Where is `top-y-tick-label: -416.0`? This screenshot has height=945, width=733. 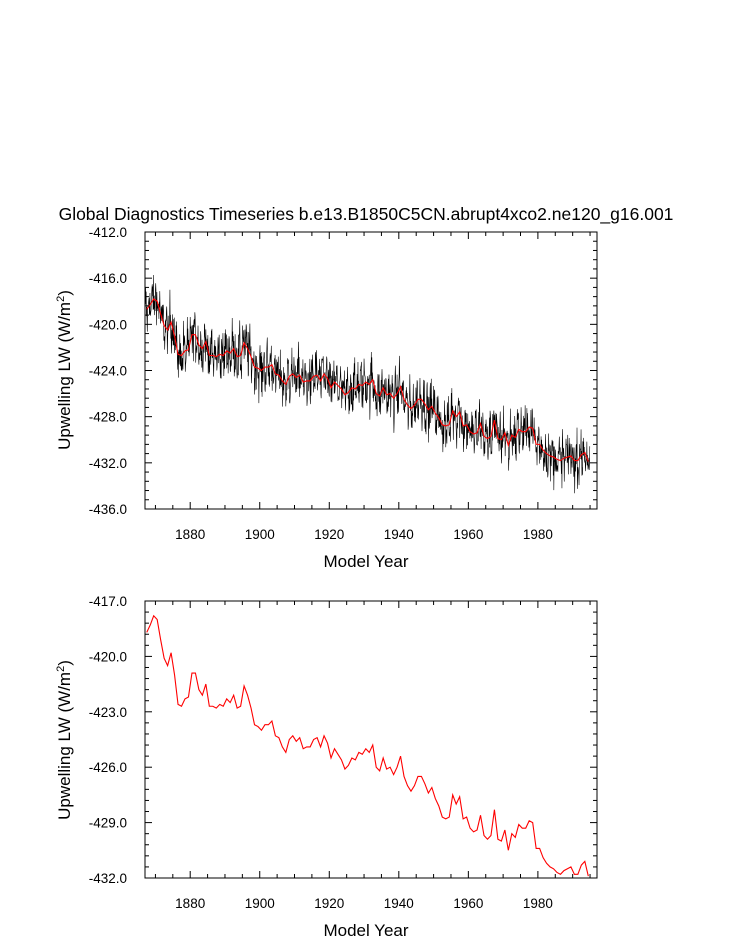
top-y-tick-label: -416.0 is located at coordinates (108, 278).